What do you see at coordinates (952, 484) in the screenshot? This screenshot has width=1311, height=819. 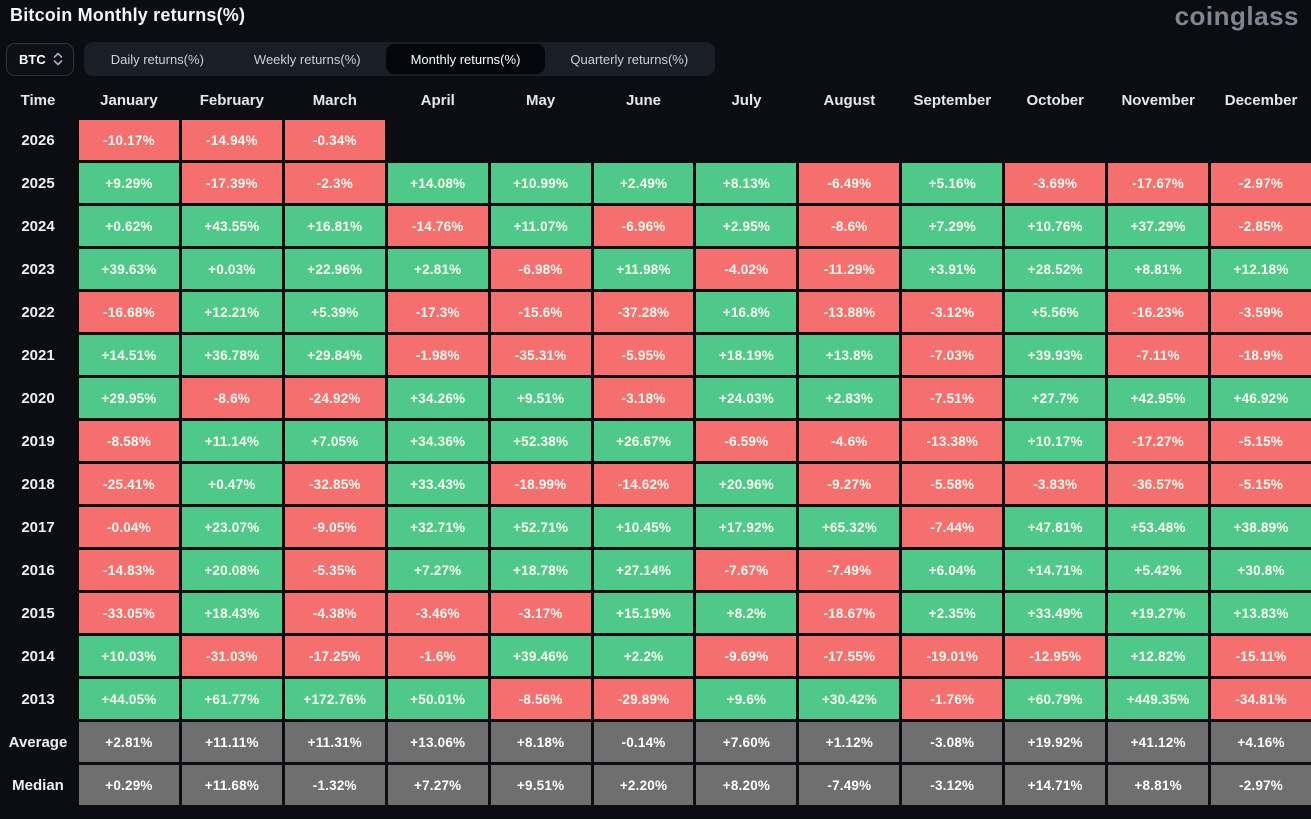 I see `return-cell-2018-september: -5.58%` at bounding box center [952, 484].